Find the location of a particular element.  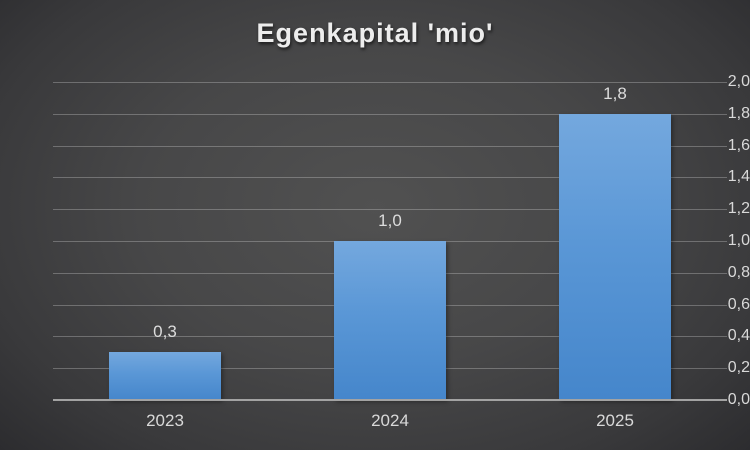

gridline-y-1,2 is located at coordinates (390, 209).